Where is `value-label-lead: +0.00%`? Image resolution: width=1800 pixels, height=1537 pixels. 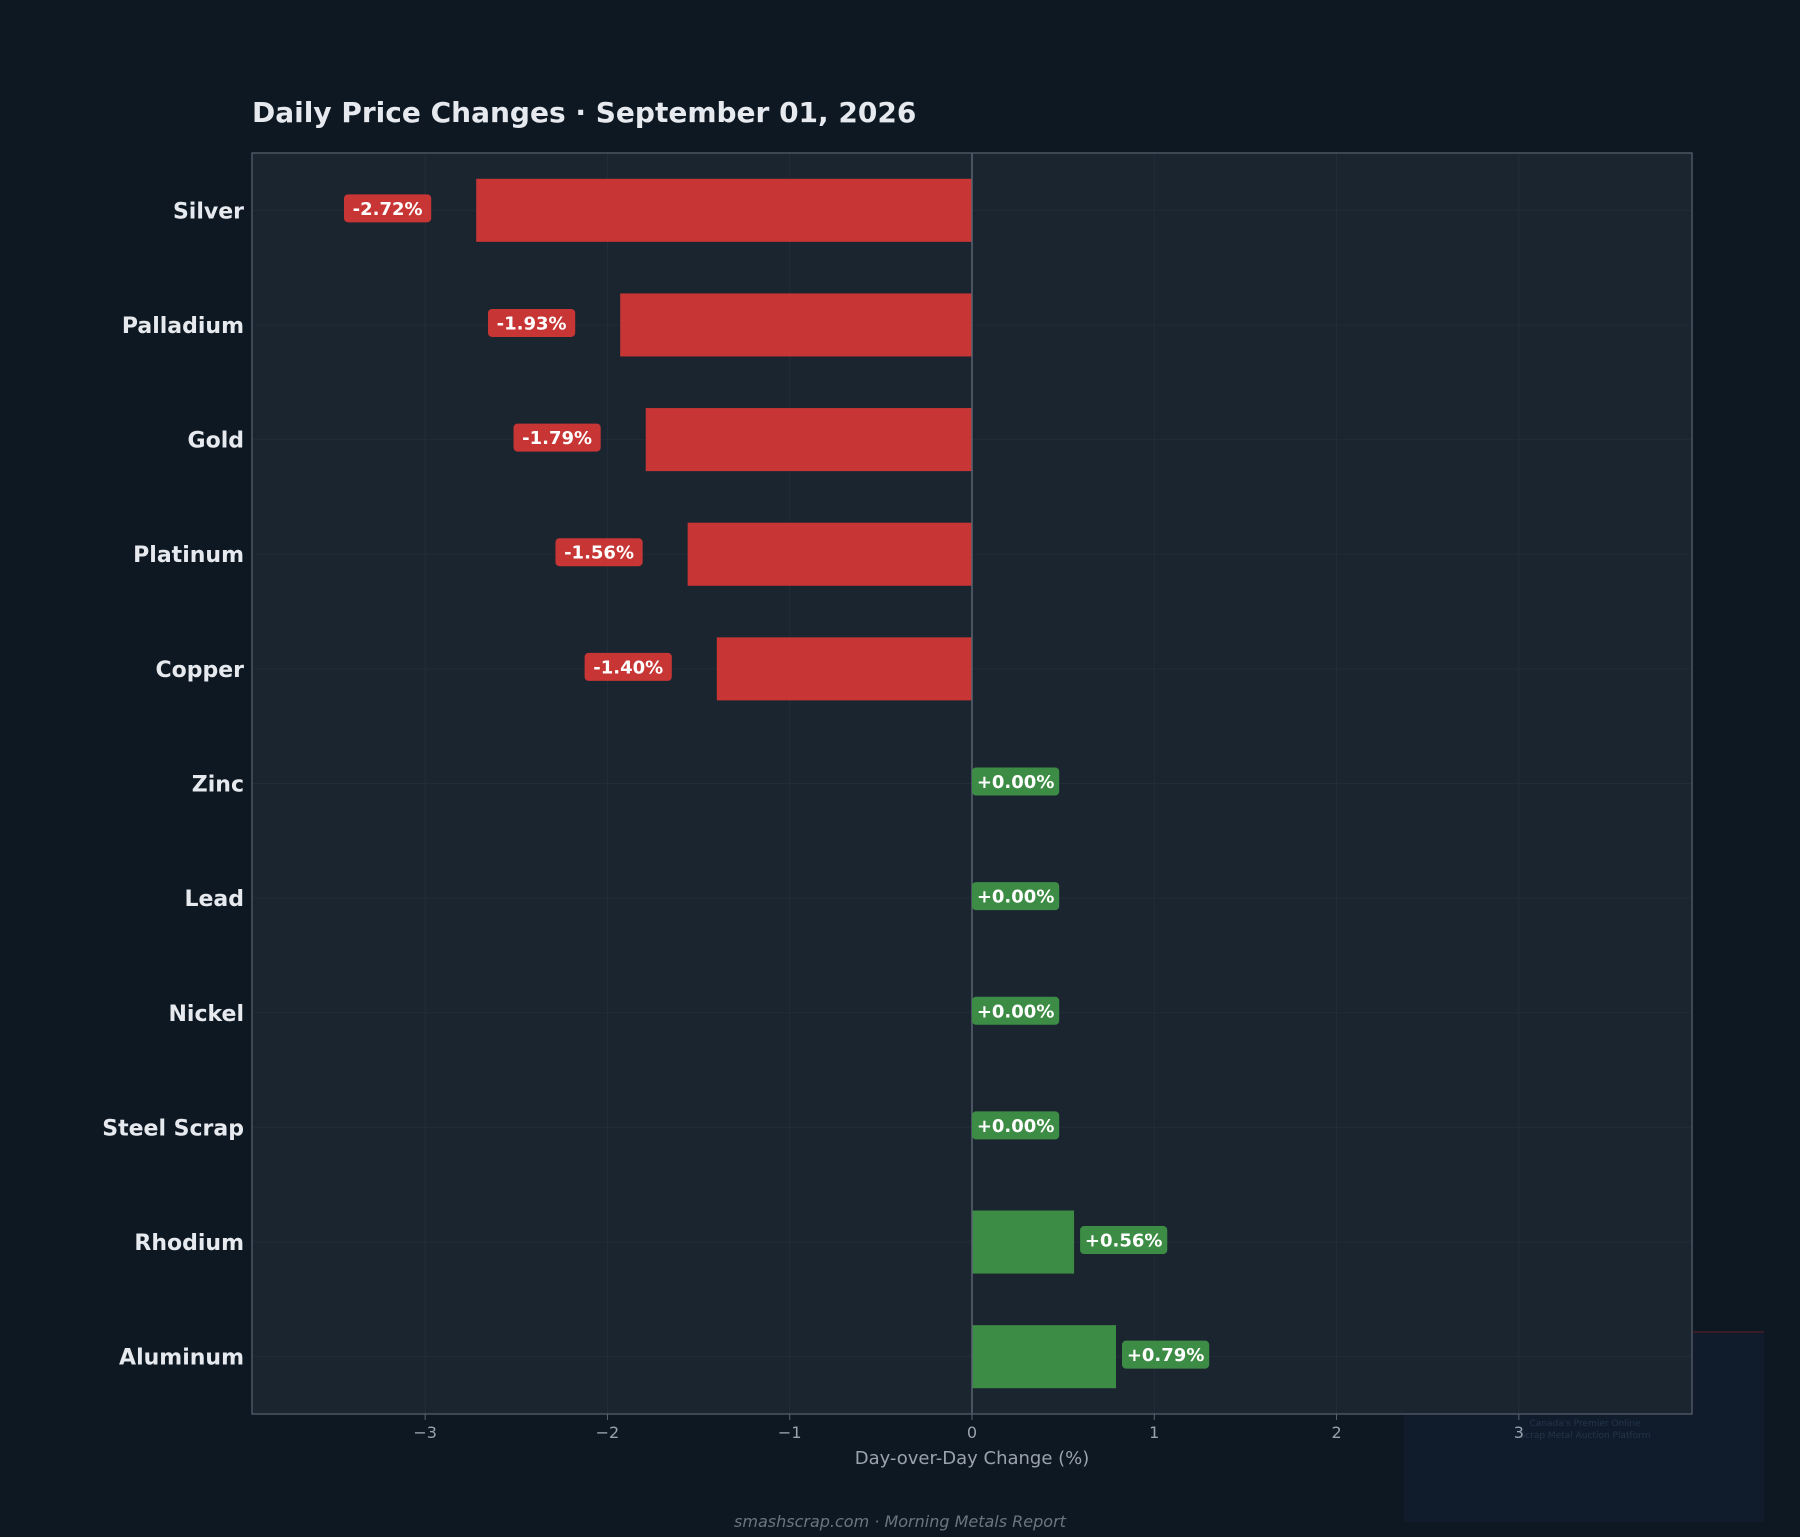
value-label-lead: +0.00% is located at coordinates (1016, 897).